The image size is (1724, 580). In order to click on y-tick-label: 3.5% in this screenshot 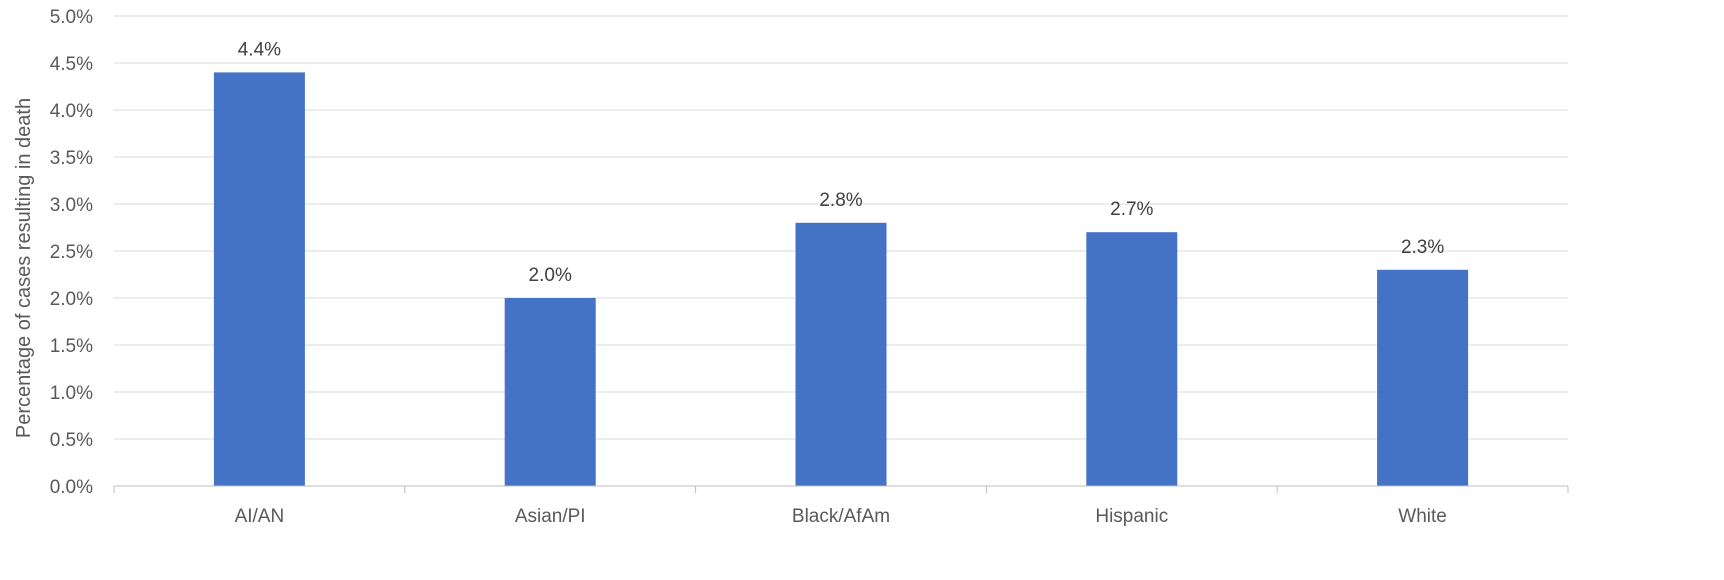, I will do `click(71, 158)`.